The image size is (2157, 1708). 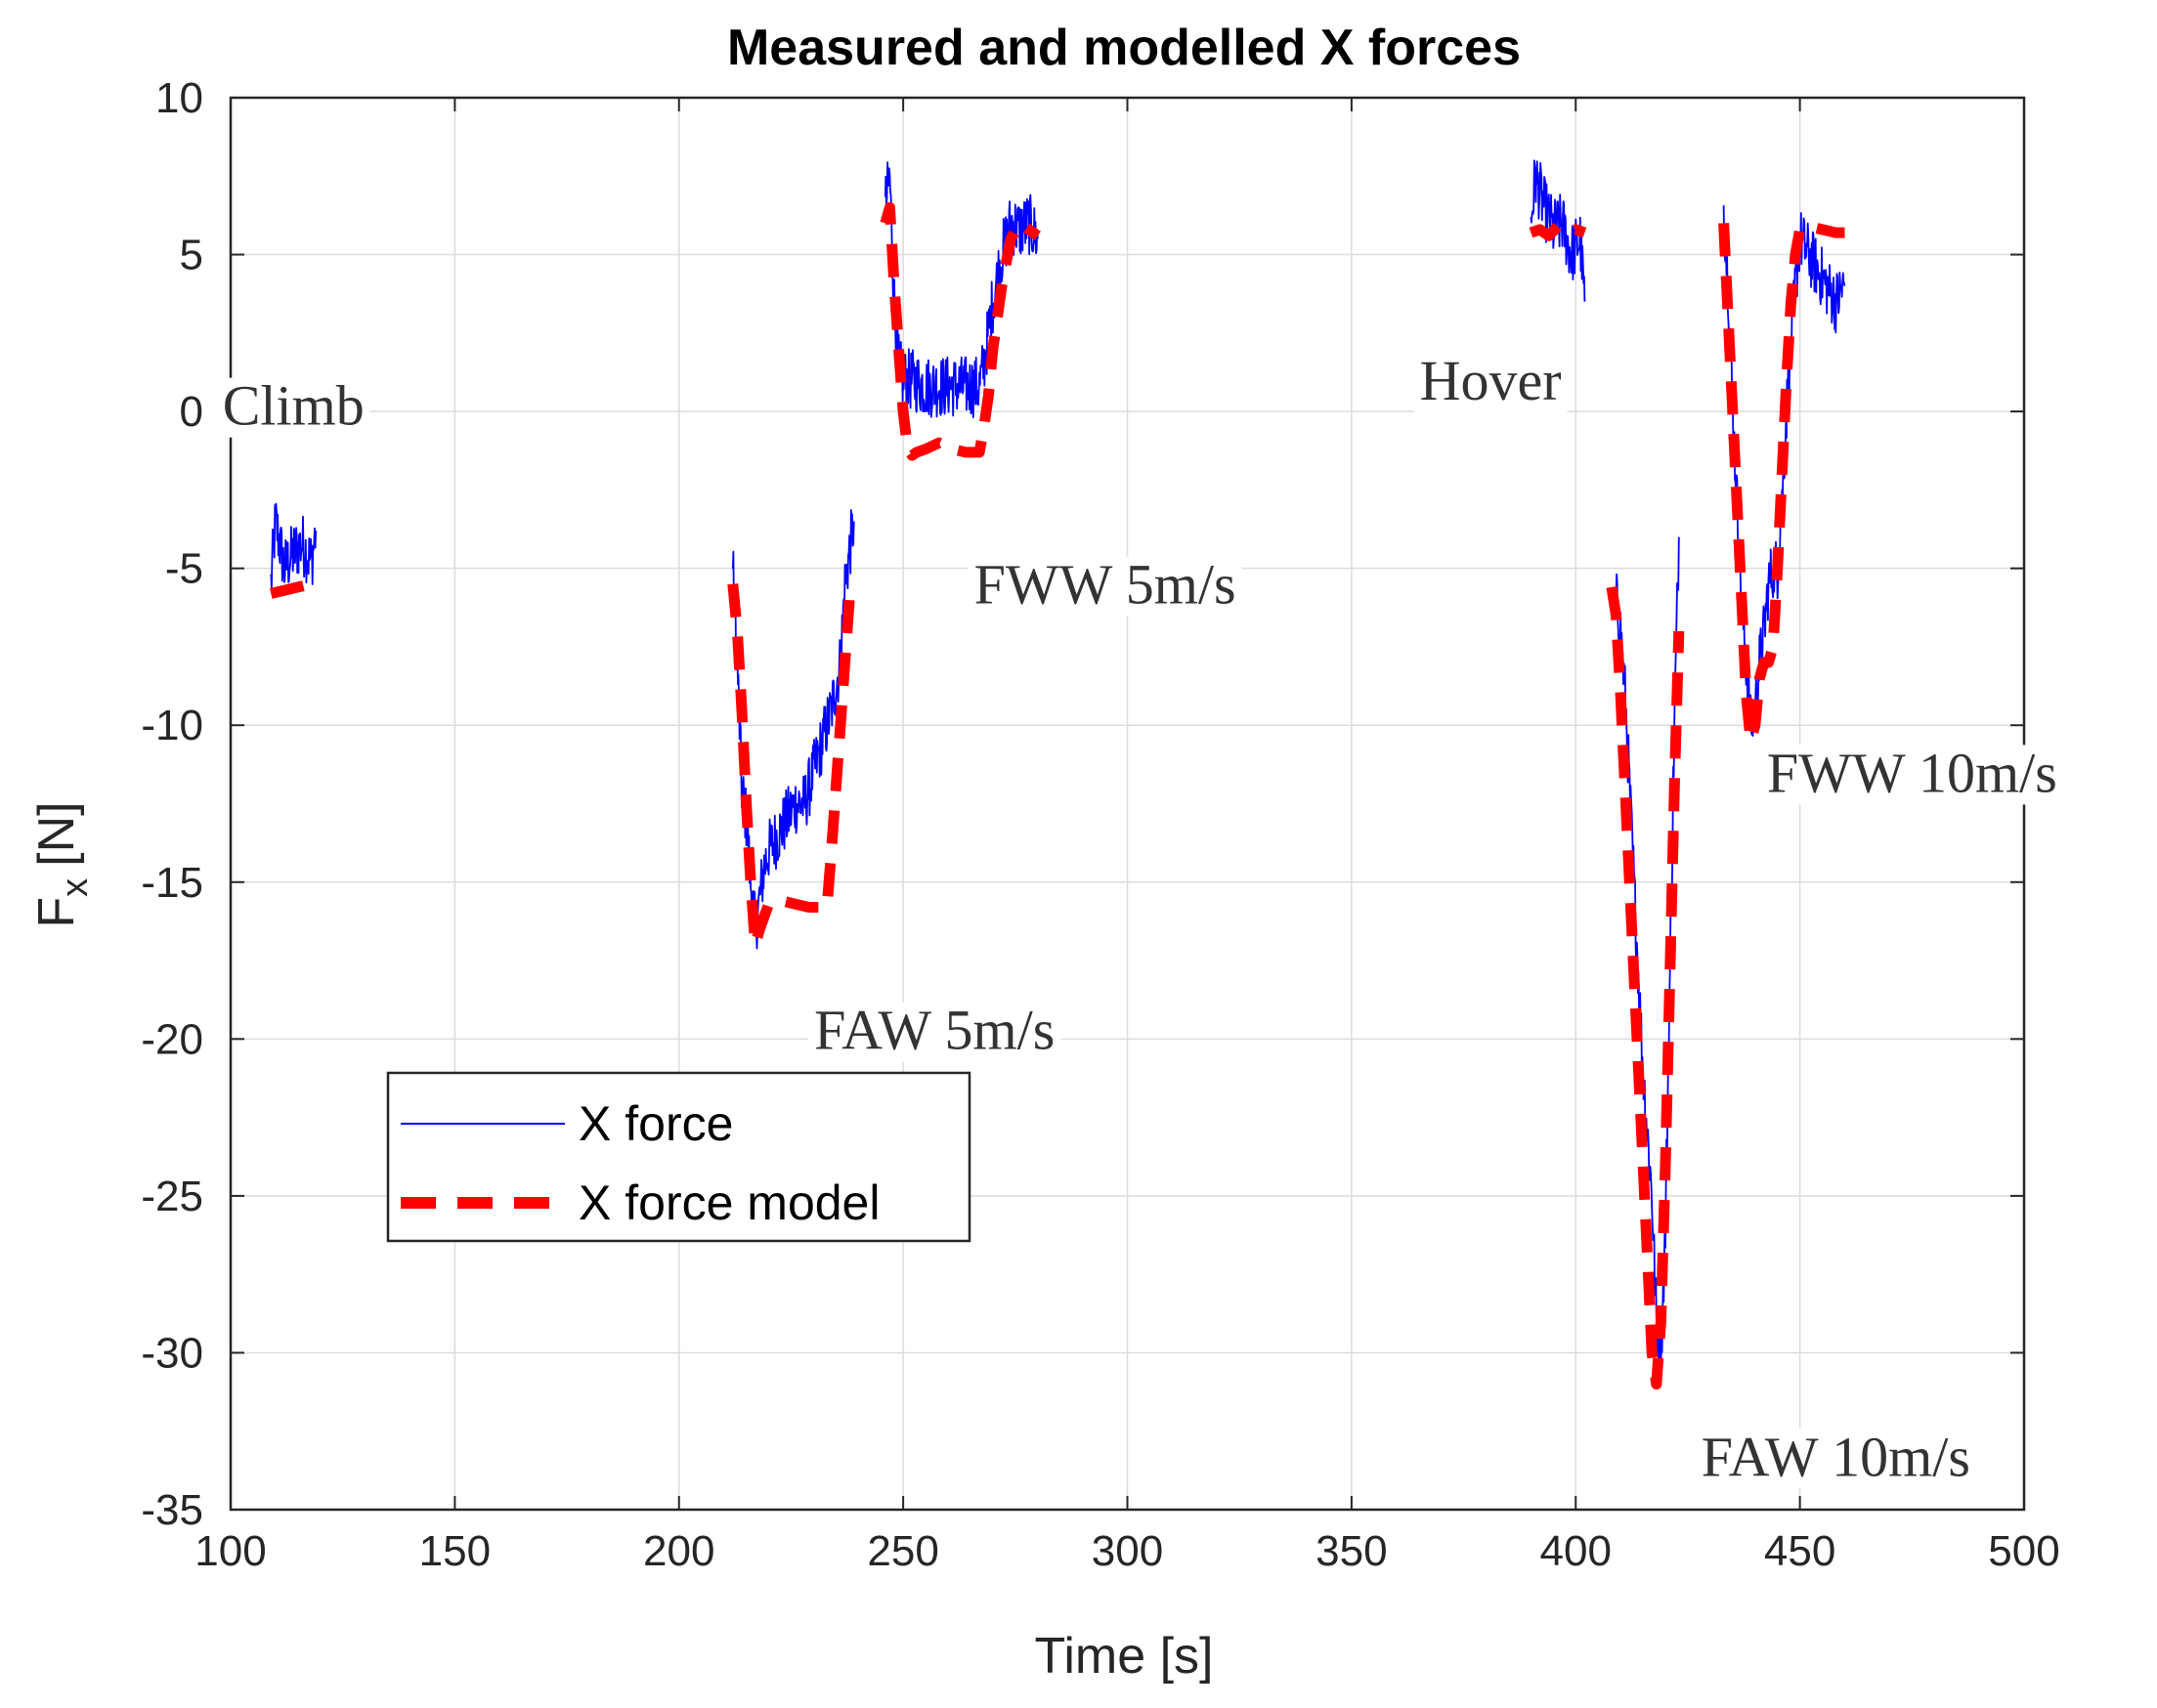 I want to click on y-axis-label: Fx [N], so click(x=62, y=864).